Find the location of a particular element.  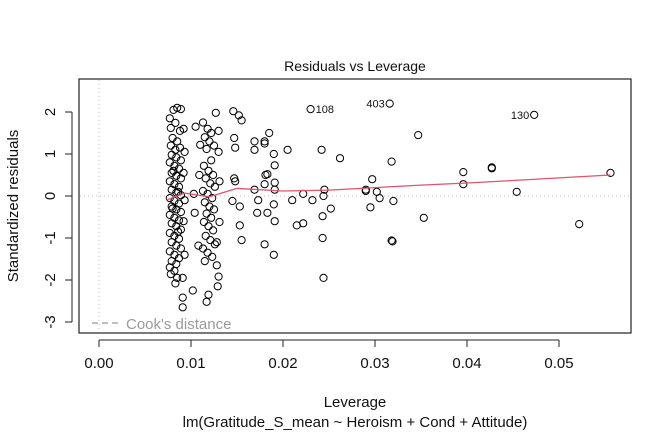

labeled-data-point is located at coordinates (389, 103).